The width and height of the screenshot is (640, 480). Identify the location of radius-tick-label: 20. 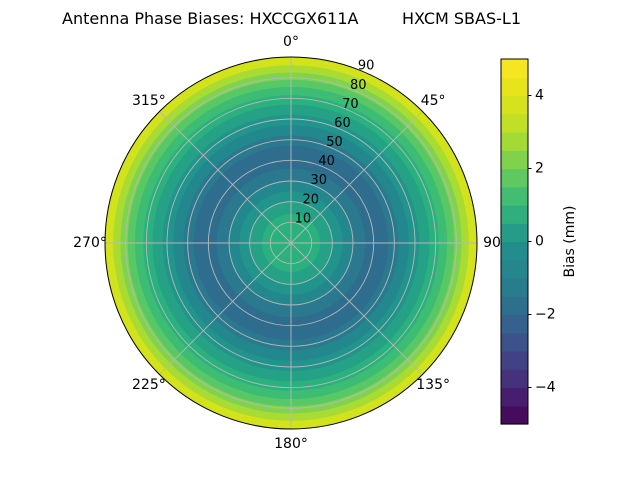
(311, 199).